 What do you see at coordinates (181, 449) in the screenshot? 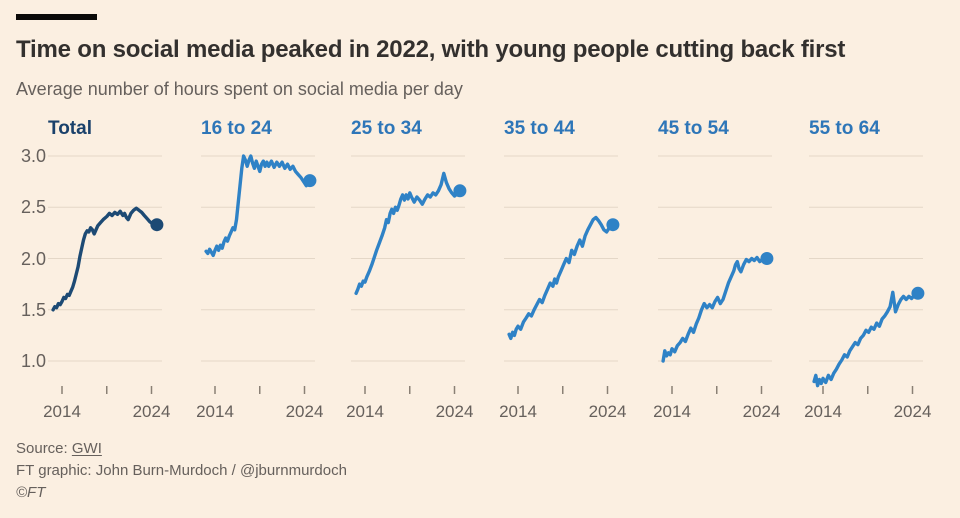
I see `source-line: Source: GWI` at bounding box center [181, 449].